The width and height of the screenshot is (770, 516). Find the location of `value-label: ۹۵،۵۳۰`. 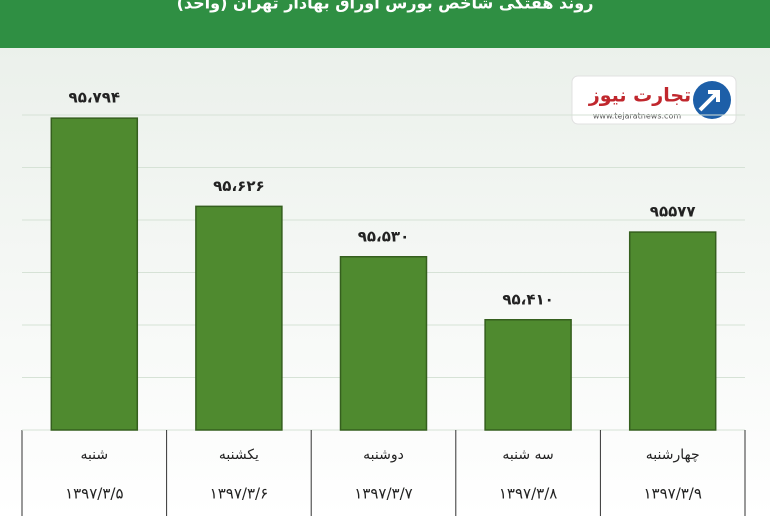

value-label: ۹۵،۵۳۰ is located at coordinates (383, 236).